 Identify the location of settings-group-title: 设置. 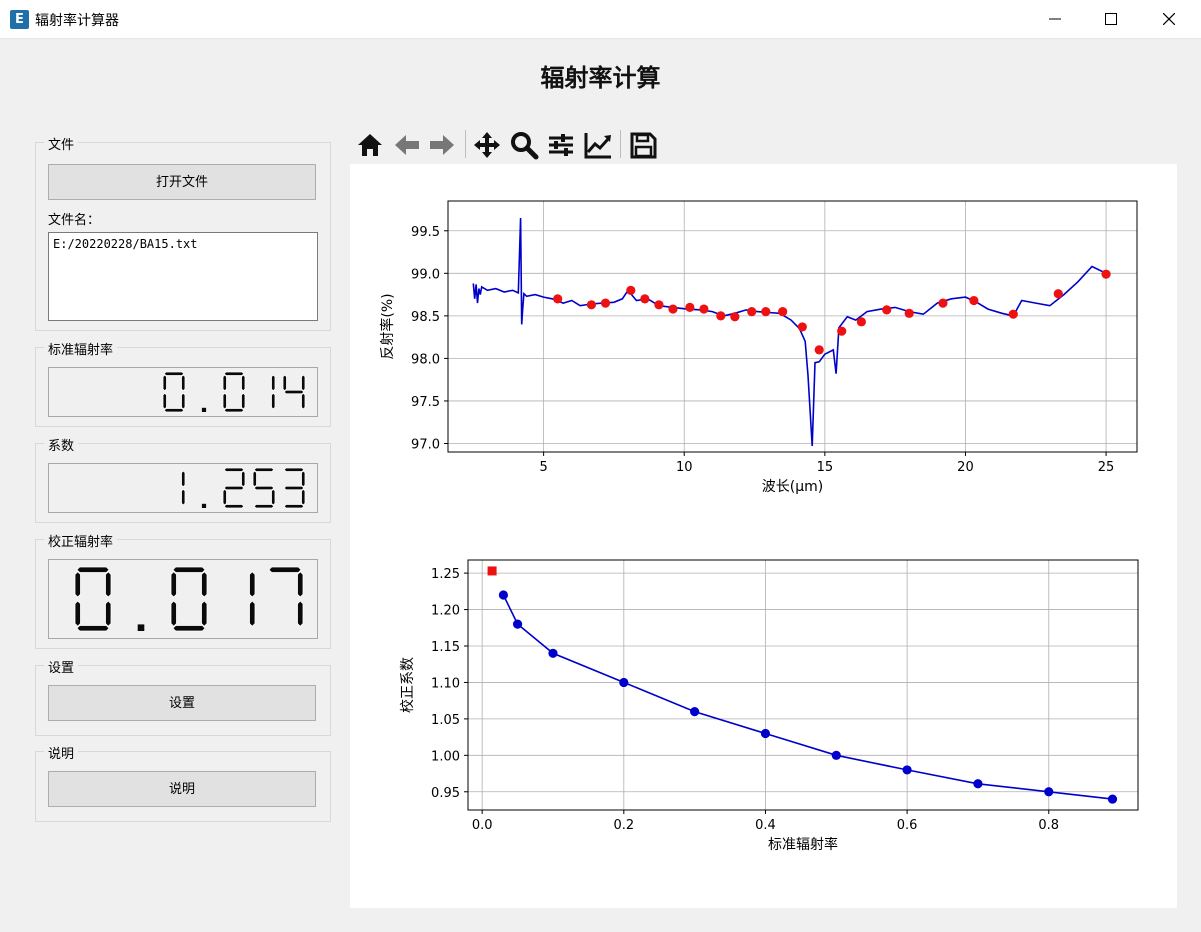
(61, 666).